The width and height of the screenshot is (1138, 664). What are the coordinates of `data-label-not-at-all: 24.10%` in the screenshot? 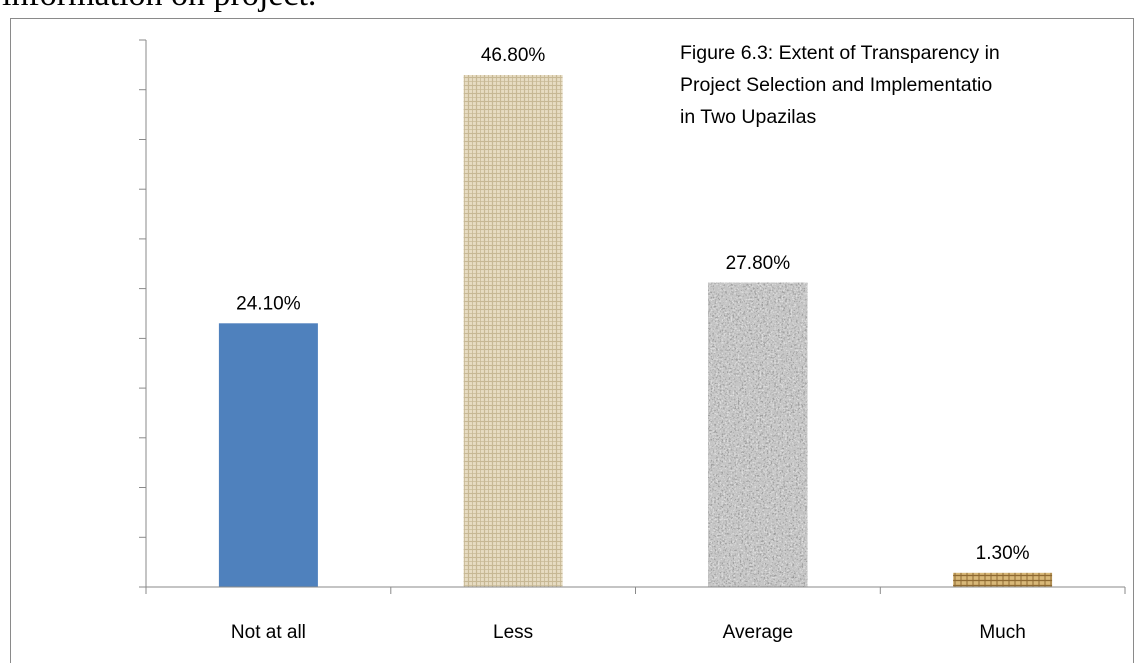 It's located at (268, 303).